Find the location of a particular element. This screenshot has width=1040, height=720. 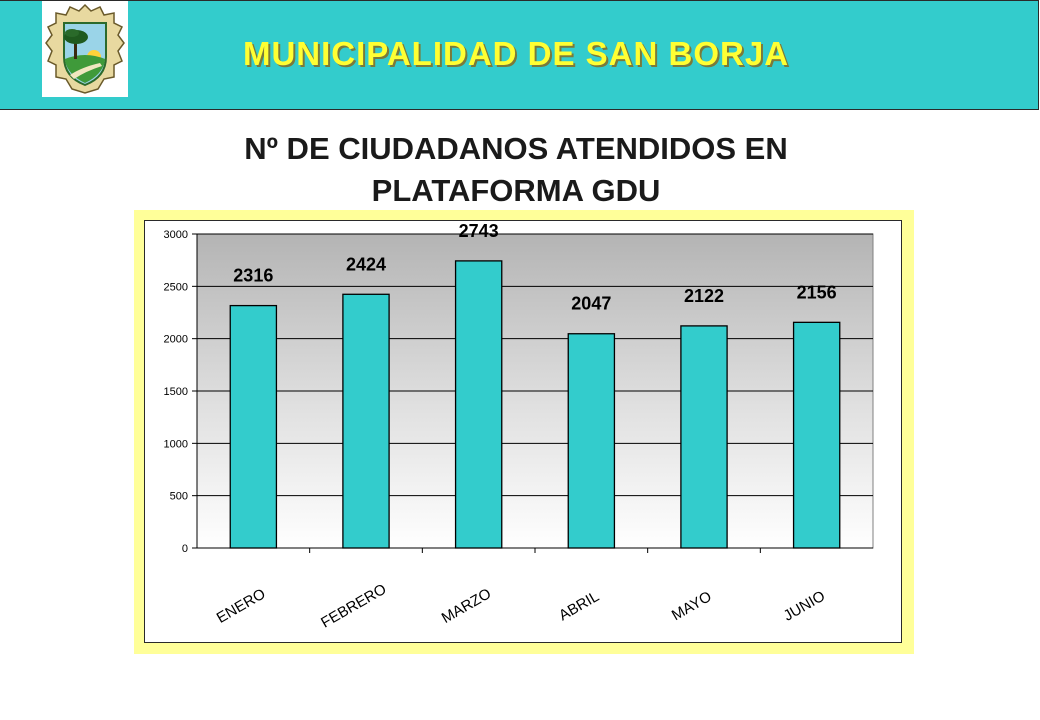

x-tick-label: JUNIO is located at coordinates (804, 605).